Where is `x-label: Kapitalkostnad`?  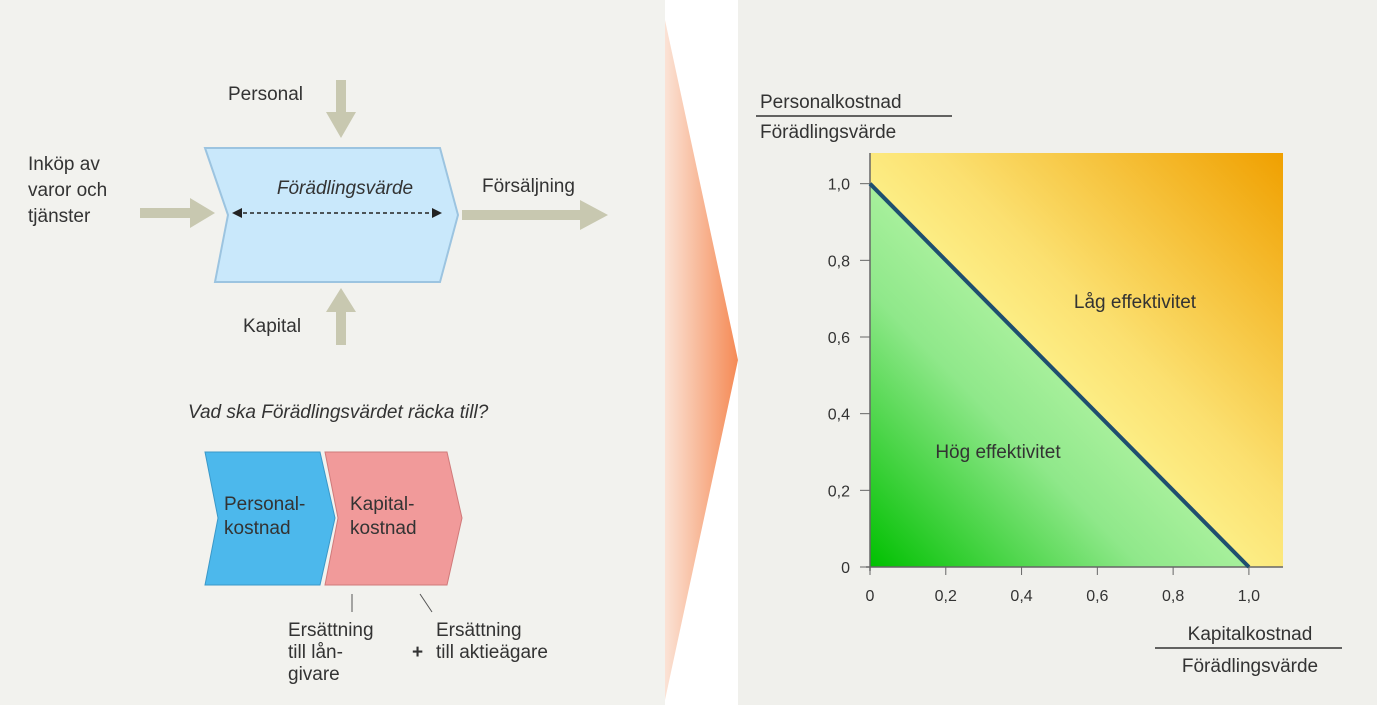
x-label: Kapitalkostnad is located at coordinates (1250, 634).